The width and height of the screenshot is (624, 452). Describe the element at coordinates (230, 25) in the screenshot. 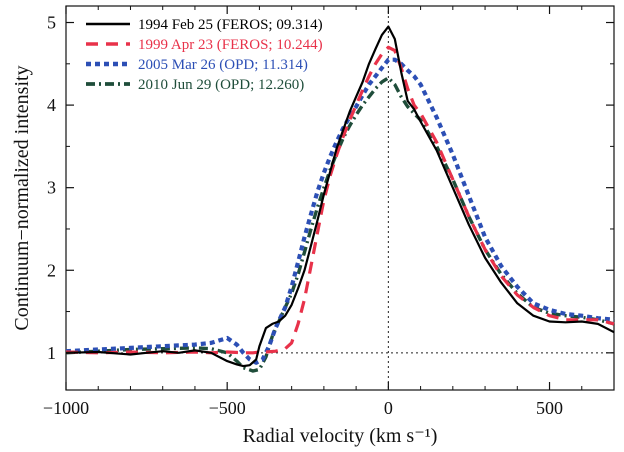

I see `legend-label: 1994 Feb 25 (FEROS; 09.314)` at that location.